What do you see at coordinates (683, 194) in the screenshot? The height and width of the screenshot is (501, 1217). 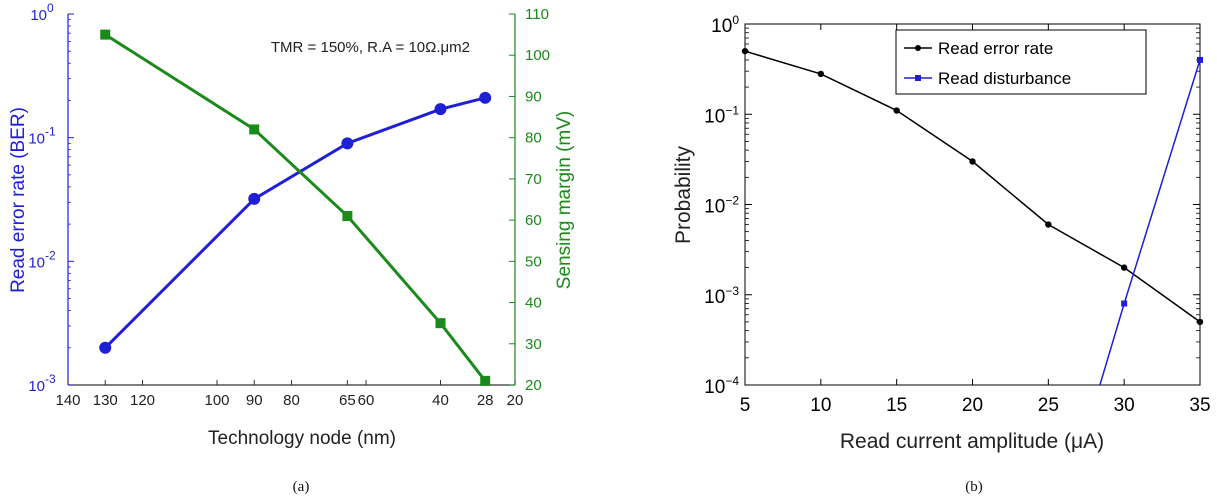 I see `chart-b-y-label: Probability` at bounding box center [683, 194].